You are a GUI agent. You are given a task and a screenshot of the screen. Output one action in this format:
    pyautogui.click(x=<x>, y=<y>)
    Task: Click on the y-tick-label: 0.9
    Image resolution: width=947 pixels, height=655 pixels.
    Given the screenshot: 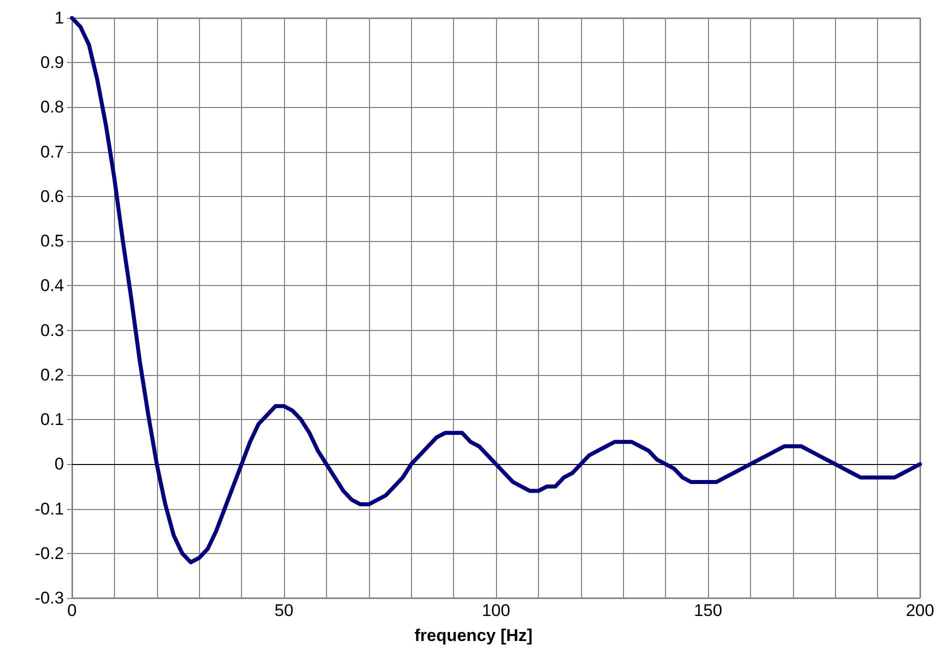 What is the action you would take?
    pyautogui.click(x=52, y=62)
    